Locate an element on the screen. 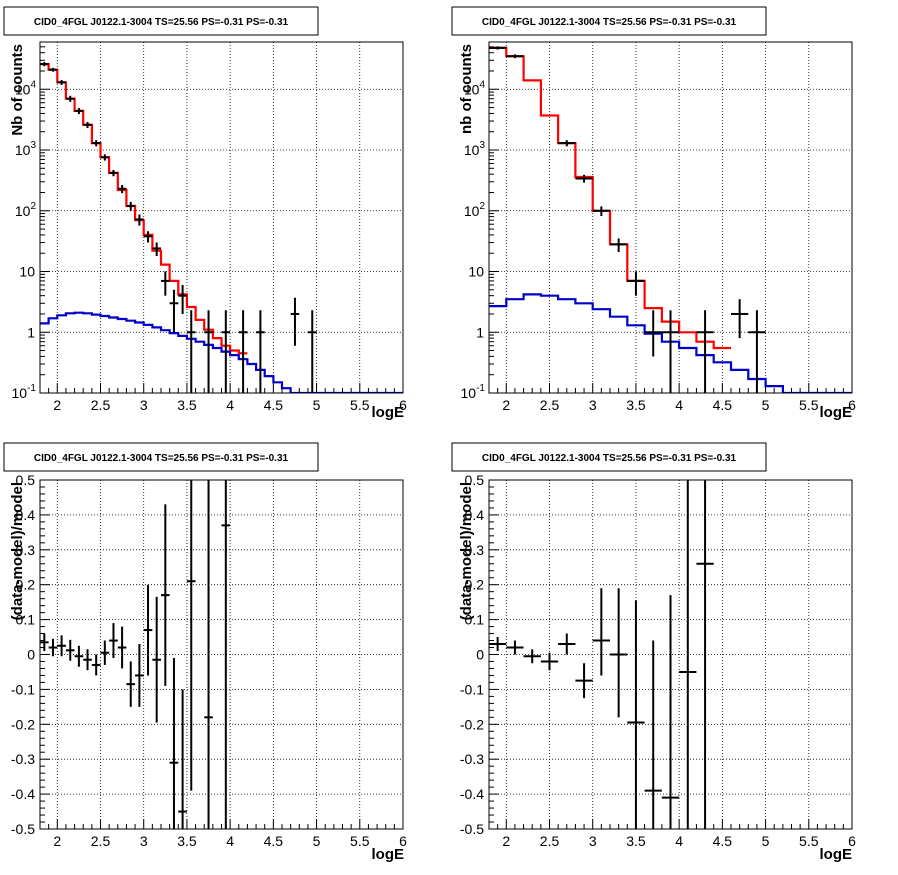  y-tick-label: 0.4 is located at coordinates (475, 515).